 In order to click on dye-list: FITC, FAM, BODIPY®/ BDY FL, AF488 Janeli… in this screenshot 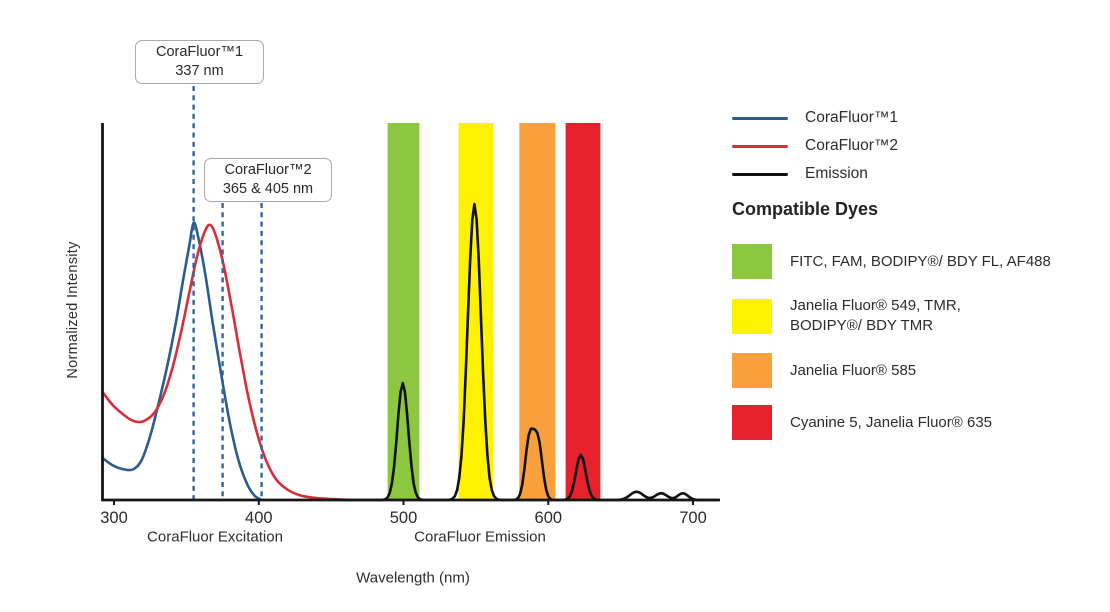, I will do `click(918, 342)`.